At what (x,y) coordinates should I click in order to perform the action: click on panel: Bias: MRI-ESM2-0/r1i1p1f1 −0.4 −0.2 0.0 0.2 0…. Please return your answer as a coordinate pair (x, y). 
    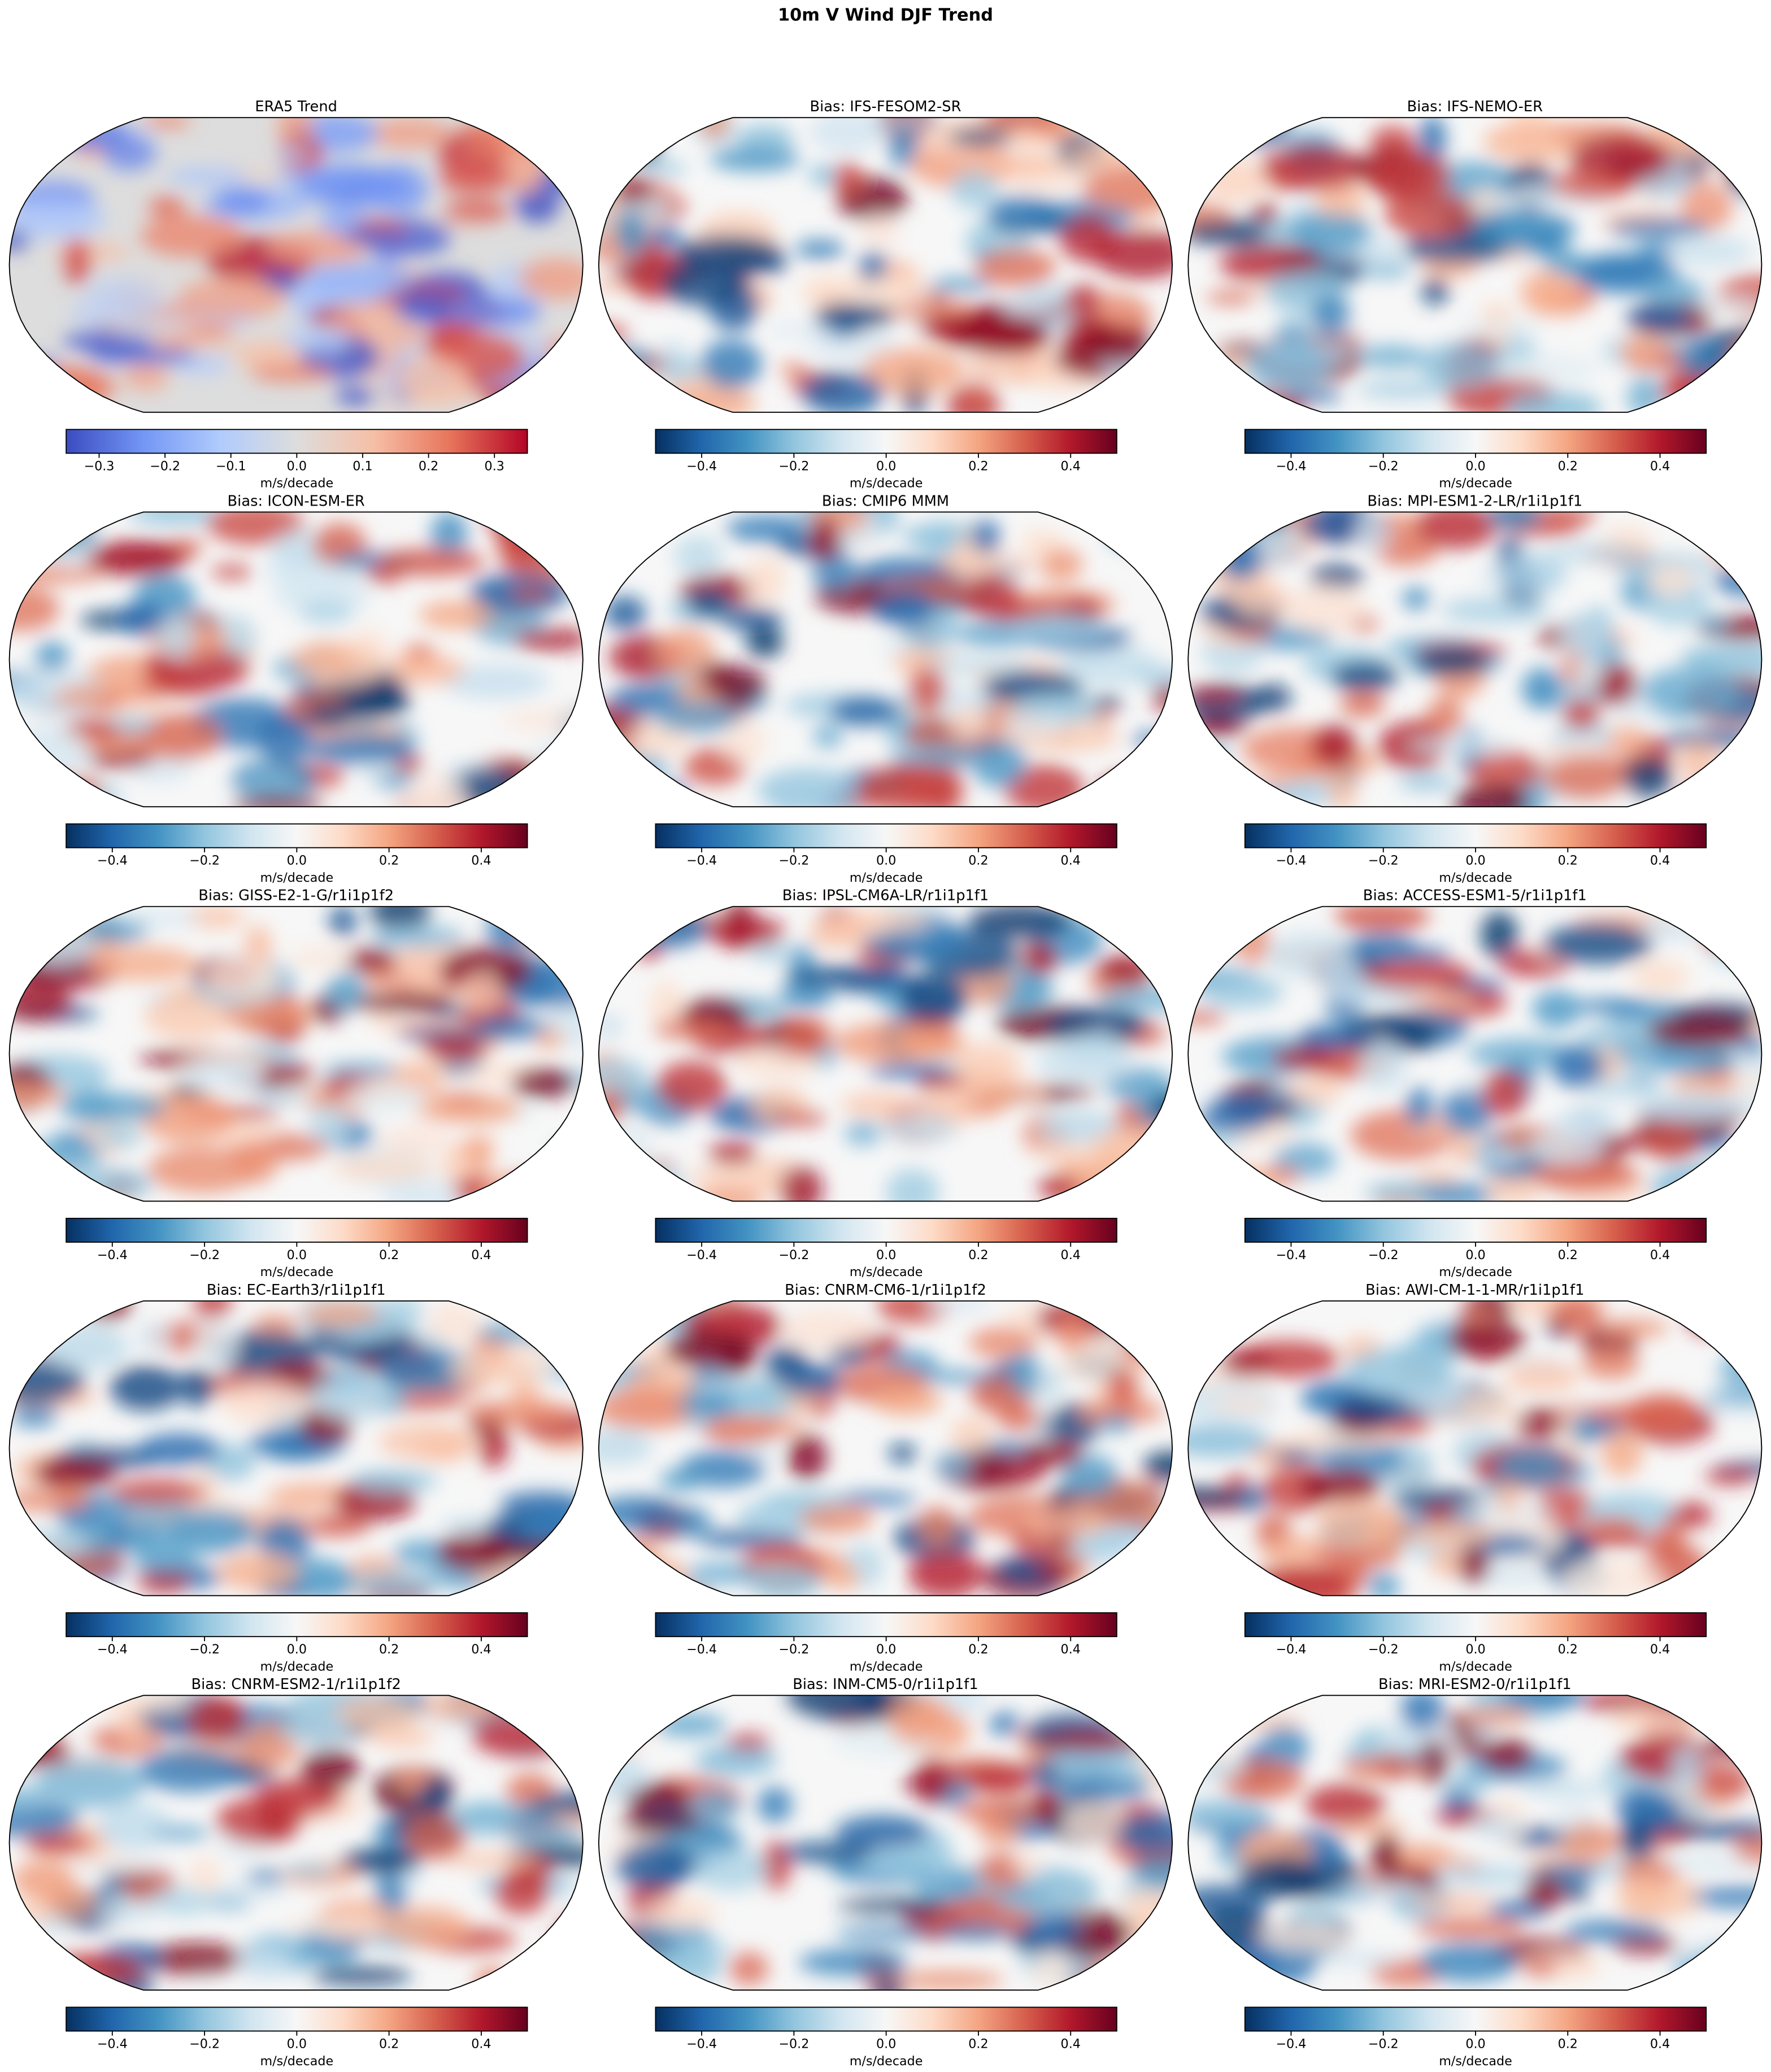
    Looking at the image, I should click on (1475, 1872).